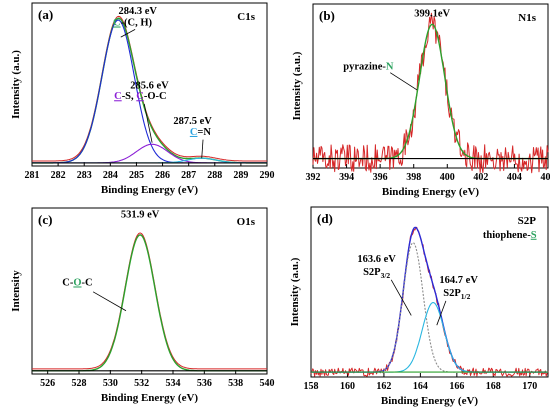 The image size is (550, 410). What do you see at coordinates (413, 177) in the screenshot?
I see `x-tick-label: 398` at bounding box center [413, 177].